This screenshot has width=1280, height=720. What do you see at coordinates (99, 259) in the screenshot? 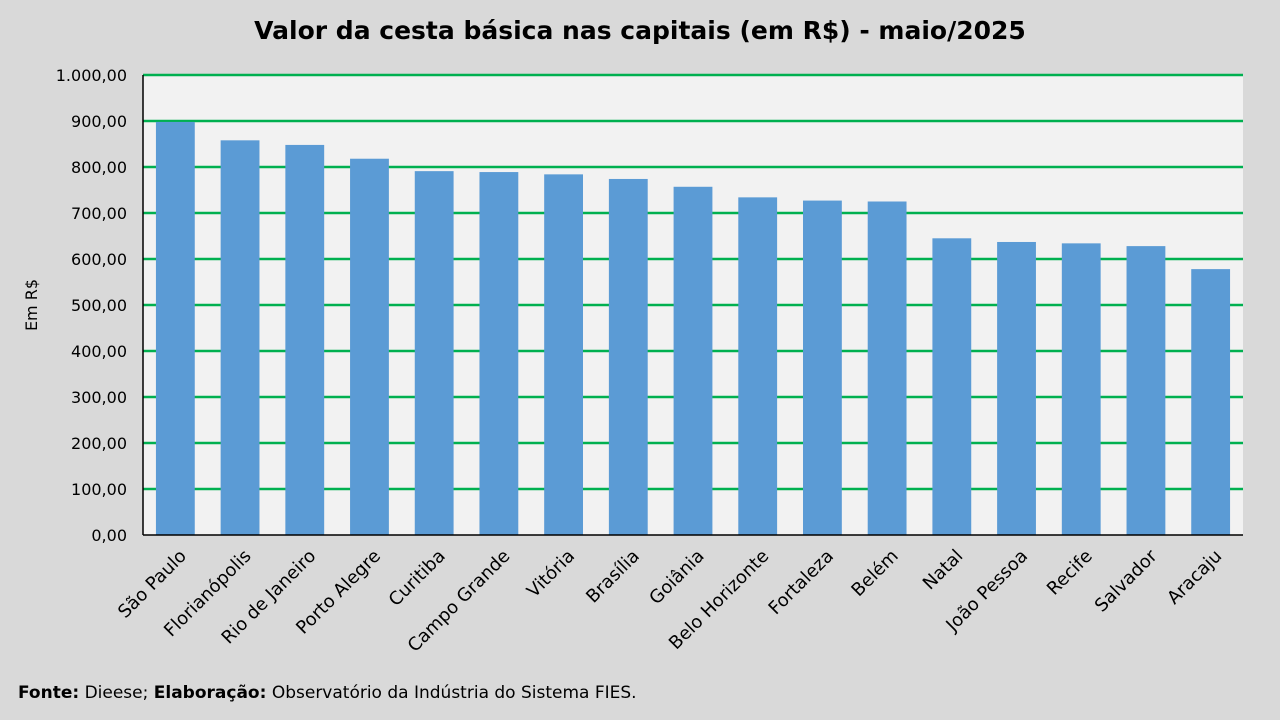
I see `y-tick-label: 600,00` at bounding box center [99, 259].